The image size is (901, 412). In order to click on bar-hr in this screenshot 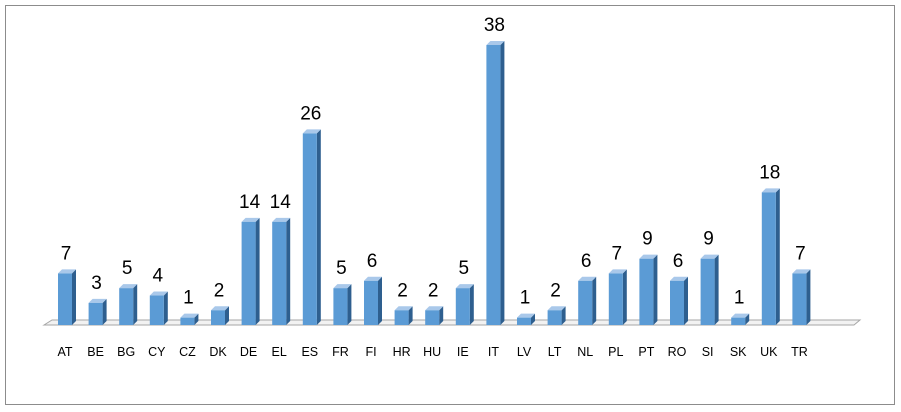, I will do `click(403, 315)`.